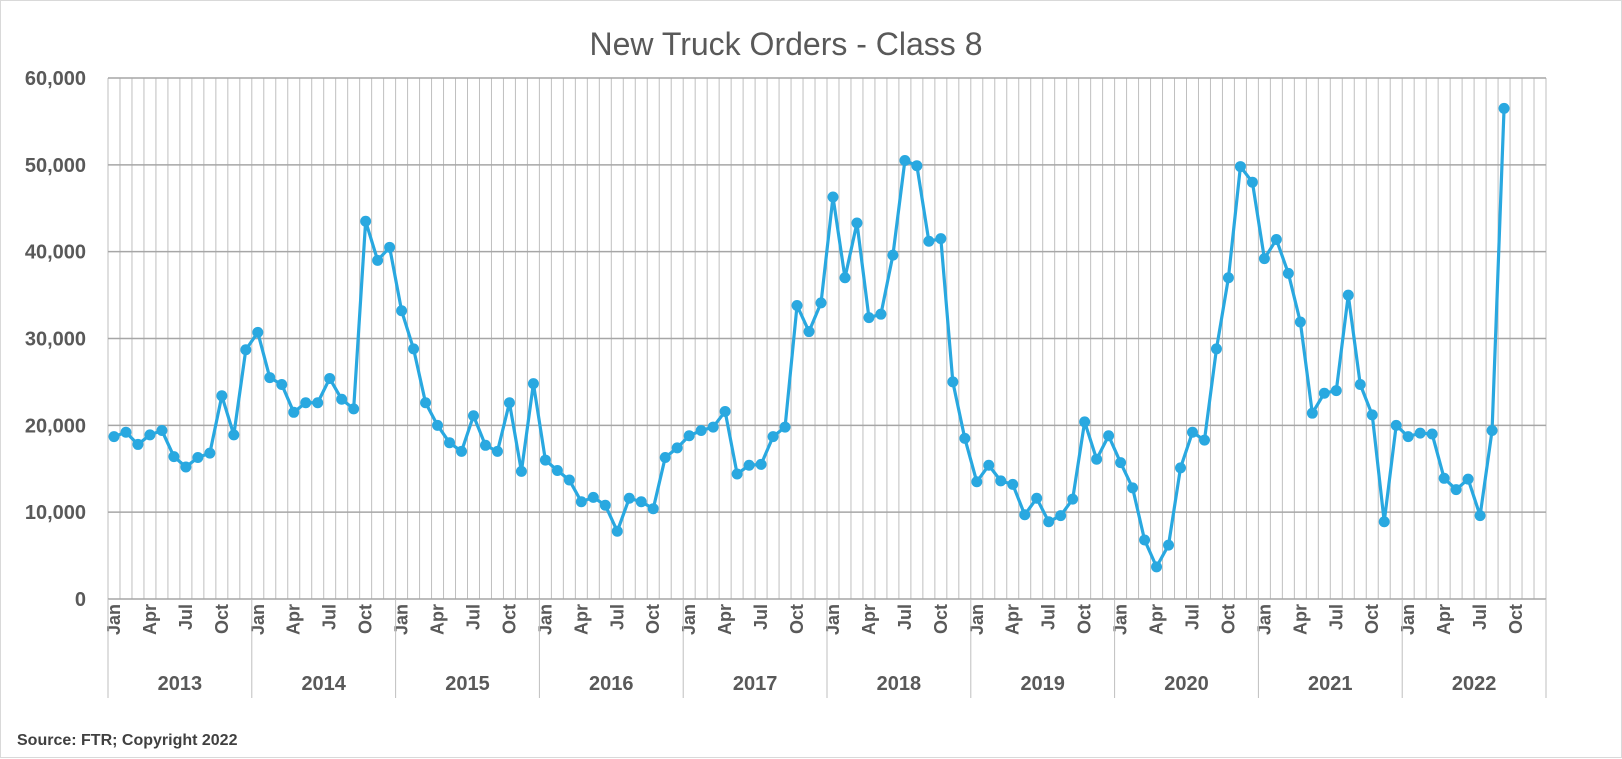 Image resolution: width=1622 pixels, height=759 pixels. Describe the element at coordinates (55, 253) in the screenshot. I see `y-tick-label: 40,000` at that location.